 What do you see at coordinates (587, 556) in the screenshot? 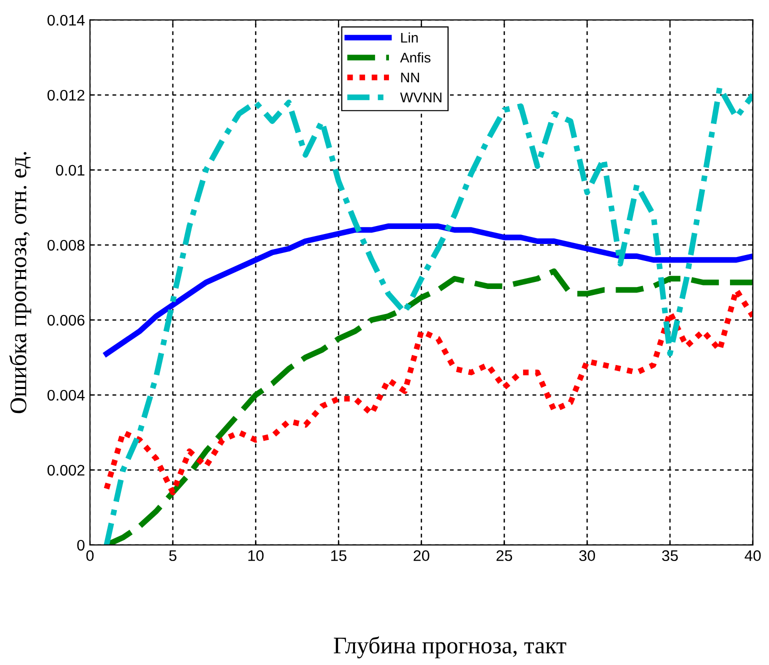
I see `x-tick-label: 30` at bounding box center [587, 556].